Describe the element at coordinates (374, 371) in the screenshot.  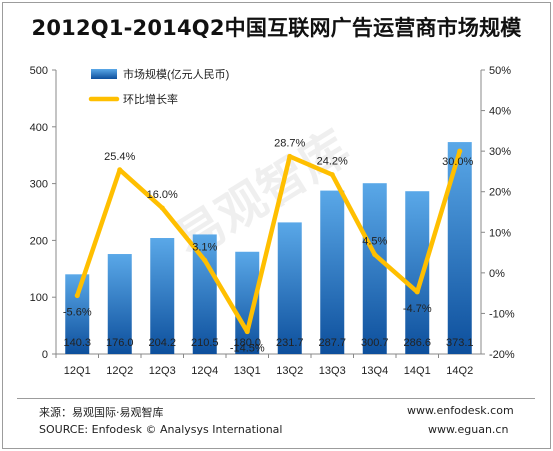
I see `x-tick-label: 13Q4` at that location.